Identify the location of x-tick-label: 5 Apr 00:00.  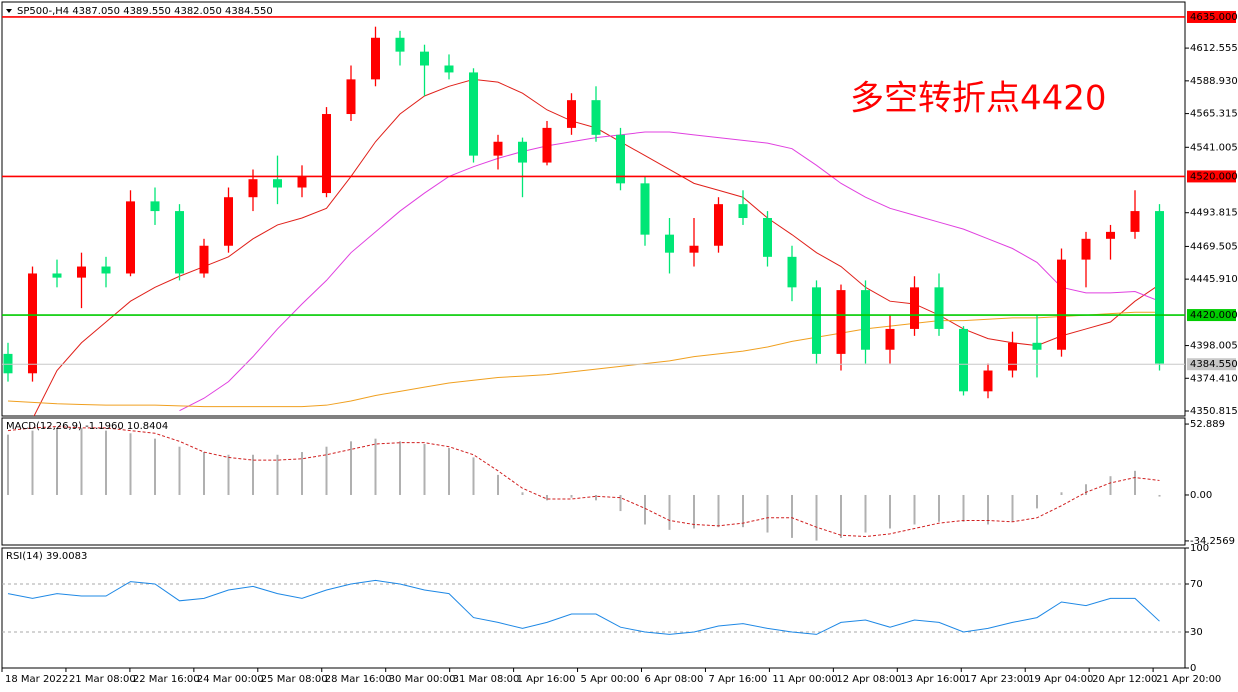
(610, 679).